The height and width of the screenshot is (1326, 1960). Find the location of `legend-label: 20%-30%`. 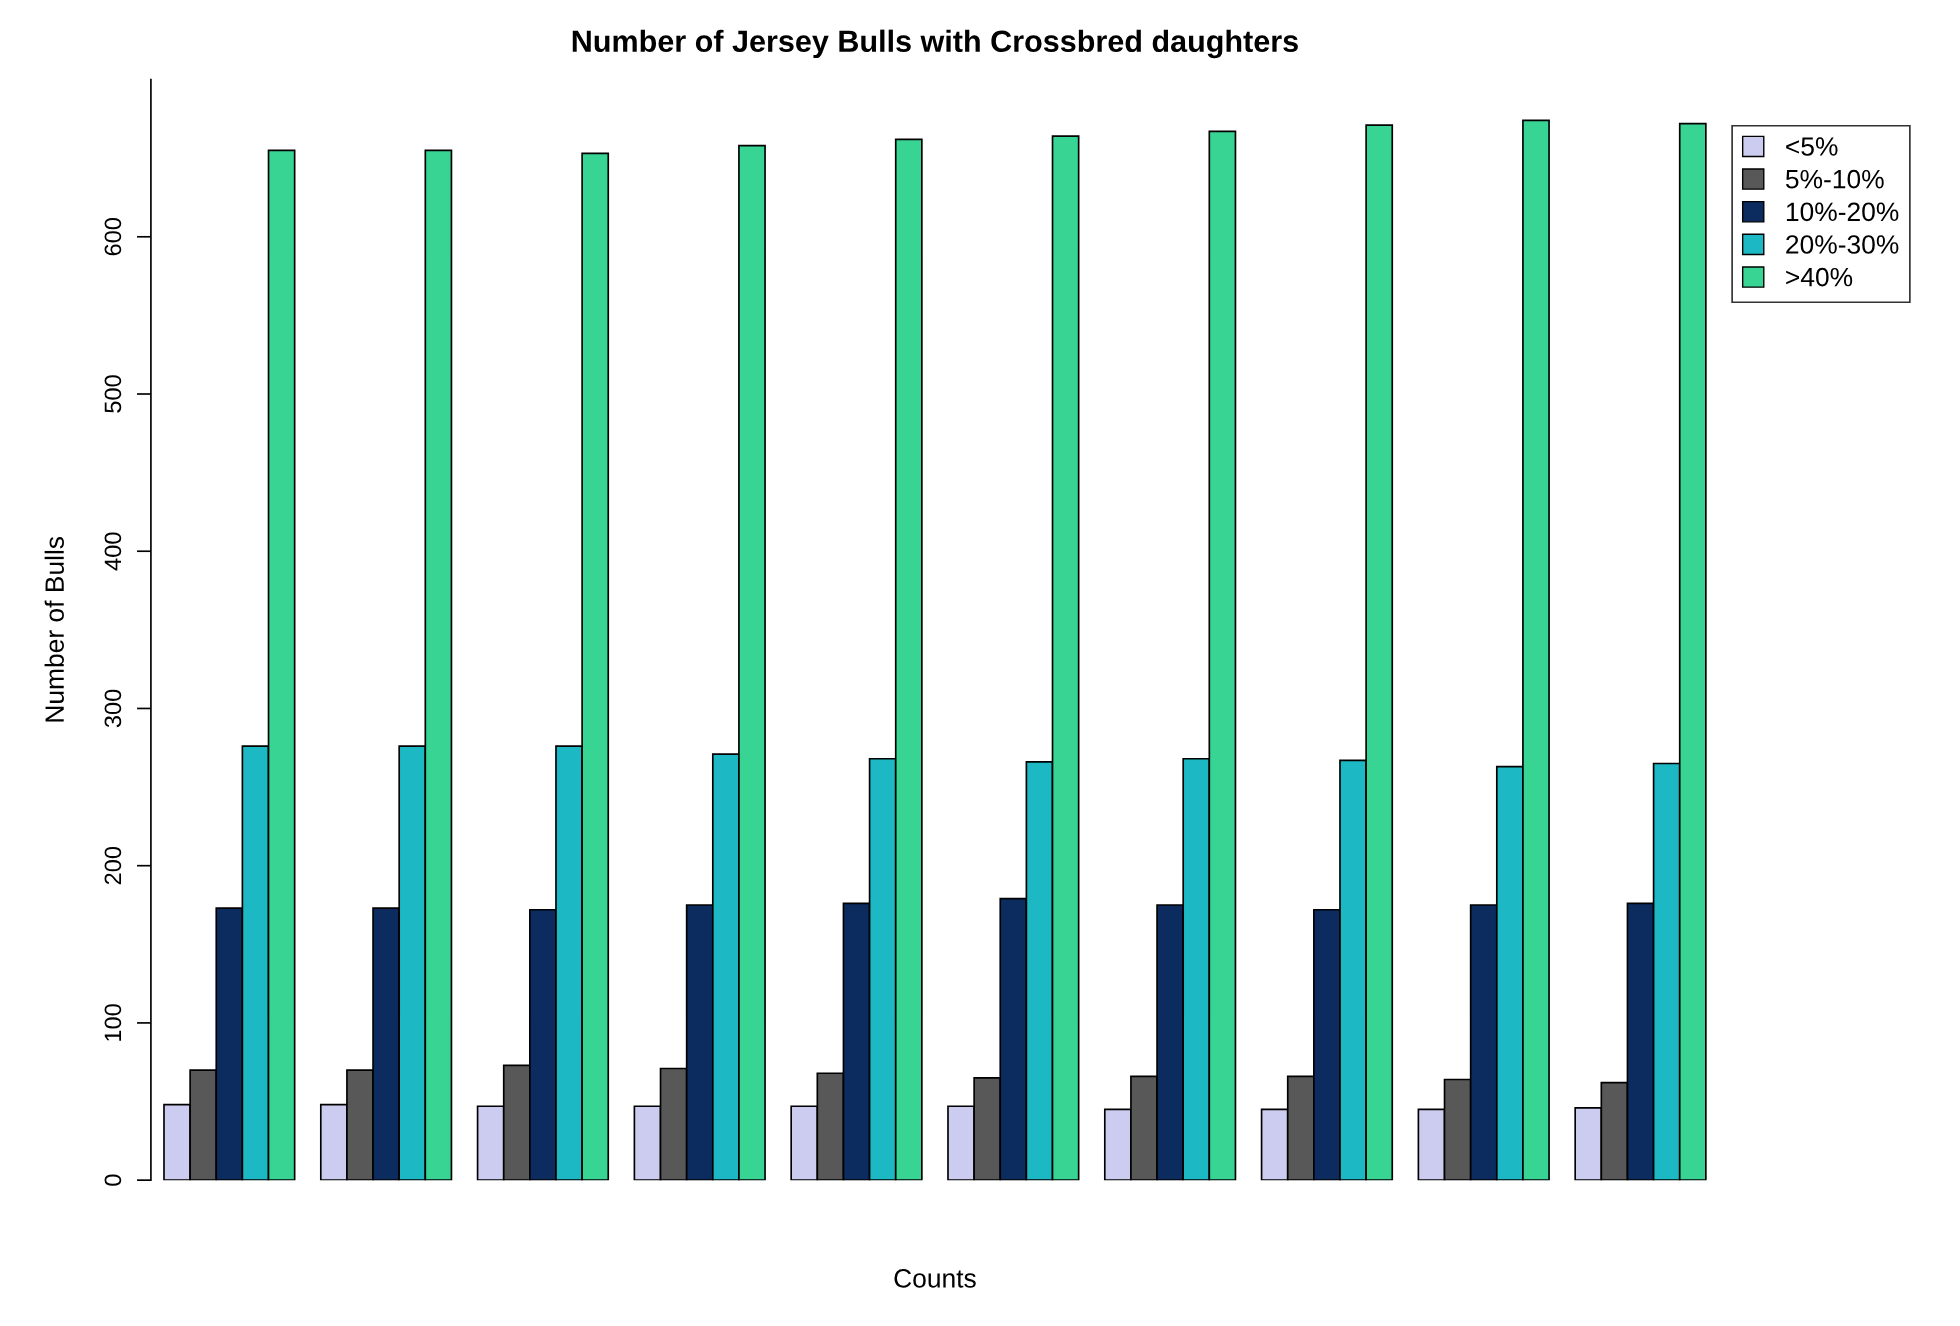

legend-label: 20%-30% is located at coordinates (1842, 244).